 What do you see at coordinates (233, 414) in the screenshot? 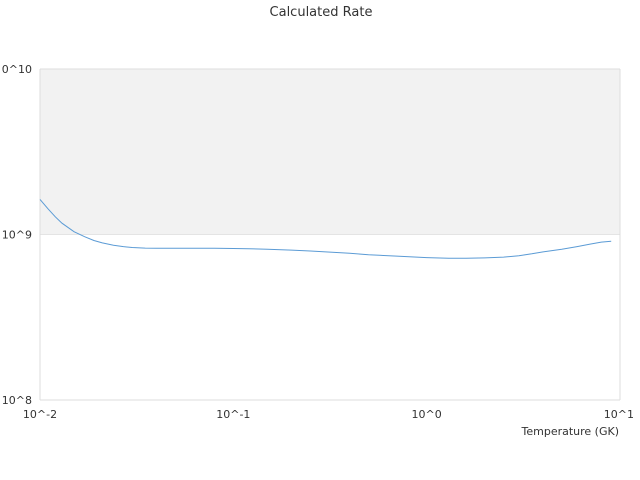
I see `x-tick-label: 10^-1` at bounding box center [233, 414].